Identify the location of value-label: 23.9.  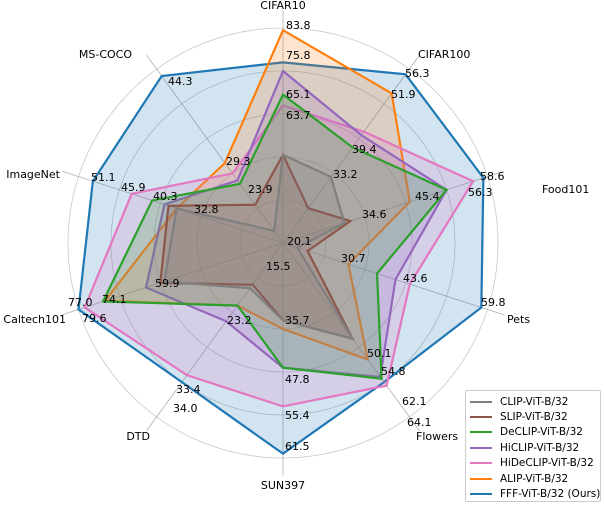
(260, 189).